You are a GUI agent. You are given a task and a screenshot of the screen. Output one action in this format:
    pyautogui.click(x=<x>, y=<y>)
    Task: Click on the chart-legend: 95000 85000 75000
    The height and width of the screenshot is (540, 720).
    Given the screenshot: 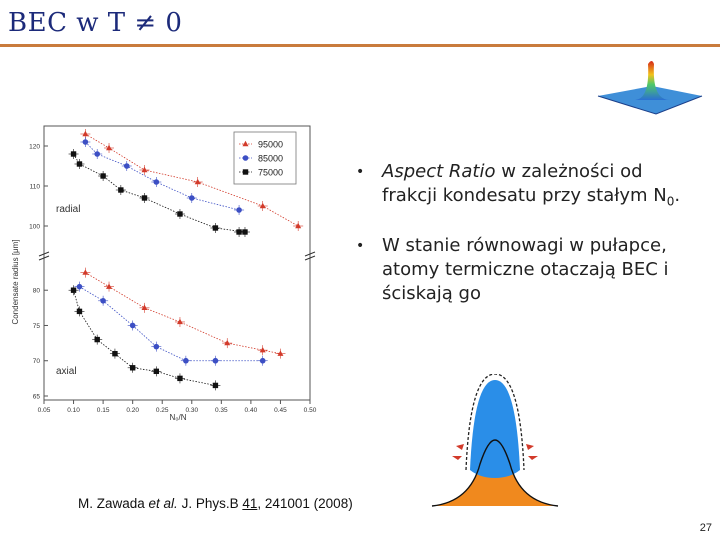 What is the action you would take?
    pyautogui.click(x=265, y=158)
    